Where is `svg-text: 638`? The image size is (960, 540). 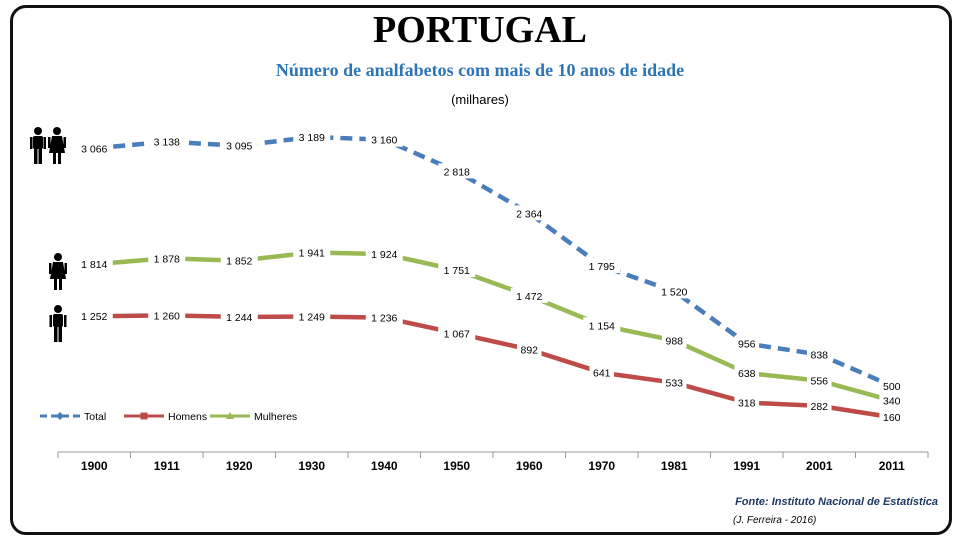 svg-text: 638 is located at coordinates (747, 374).